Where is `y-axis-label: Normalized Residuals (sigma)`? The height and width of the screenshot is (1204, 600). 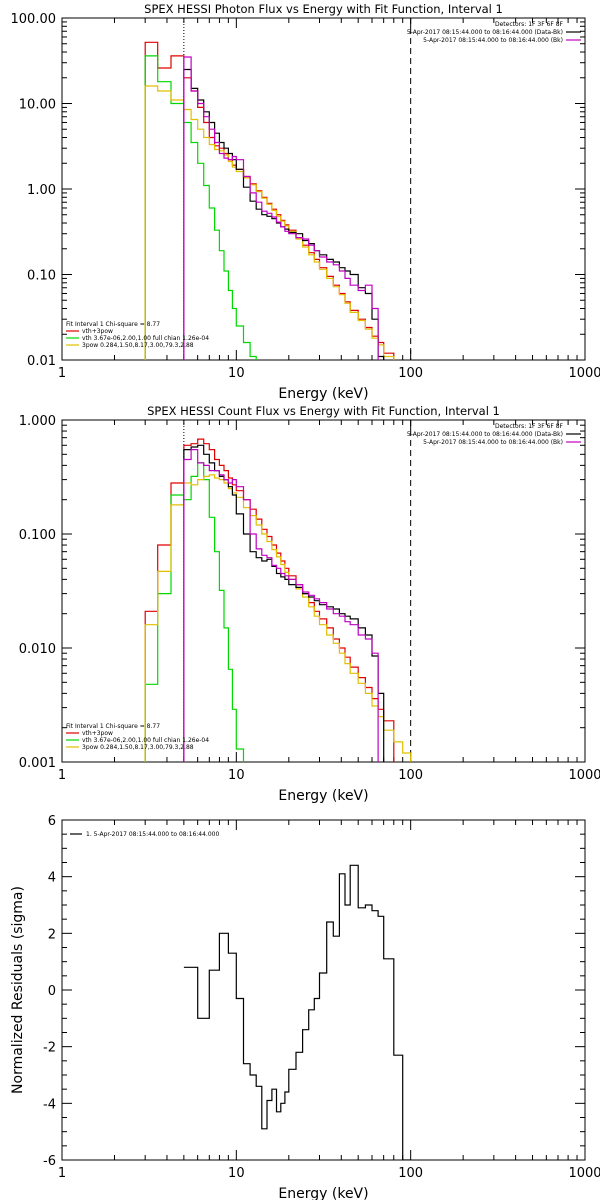 y-axis-label: Normalized Residuals (sigma) is located at coordinates (18, 990).